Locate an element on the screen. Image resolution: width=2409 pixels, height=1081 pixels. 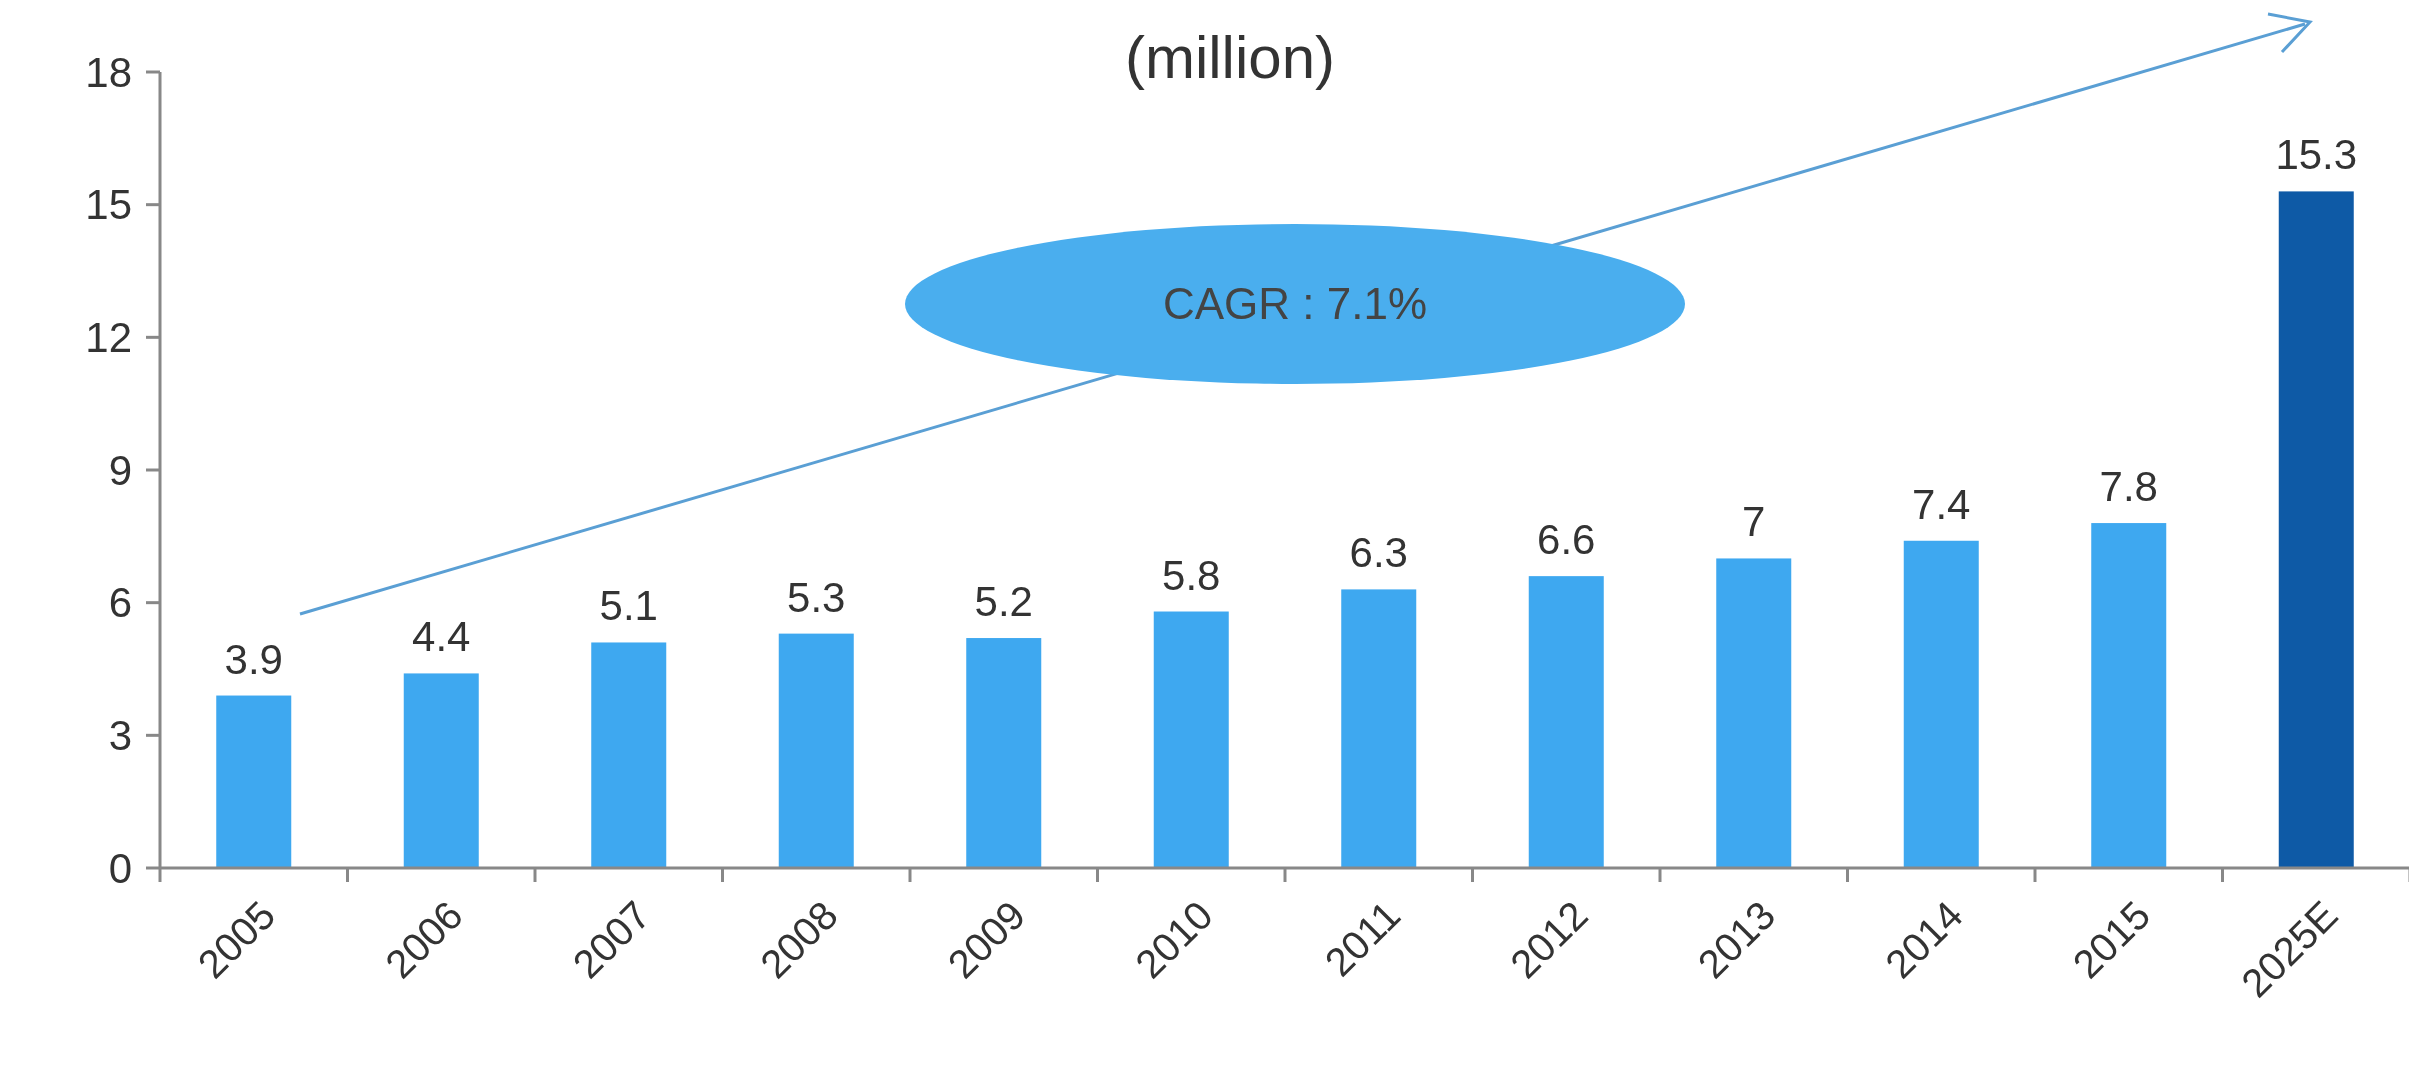
annotation: CAGR : 7.1% is located at coordinates (1295, 304).